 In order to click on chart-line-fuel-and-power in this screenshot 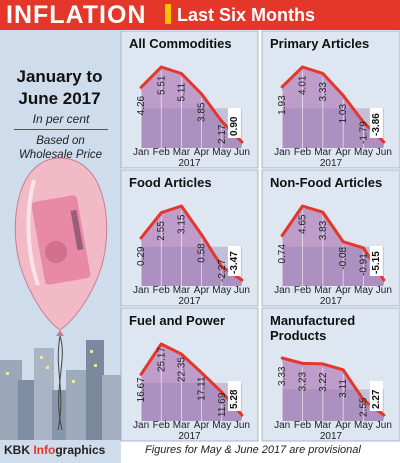, I will do `click(191, 379)`.